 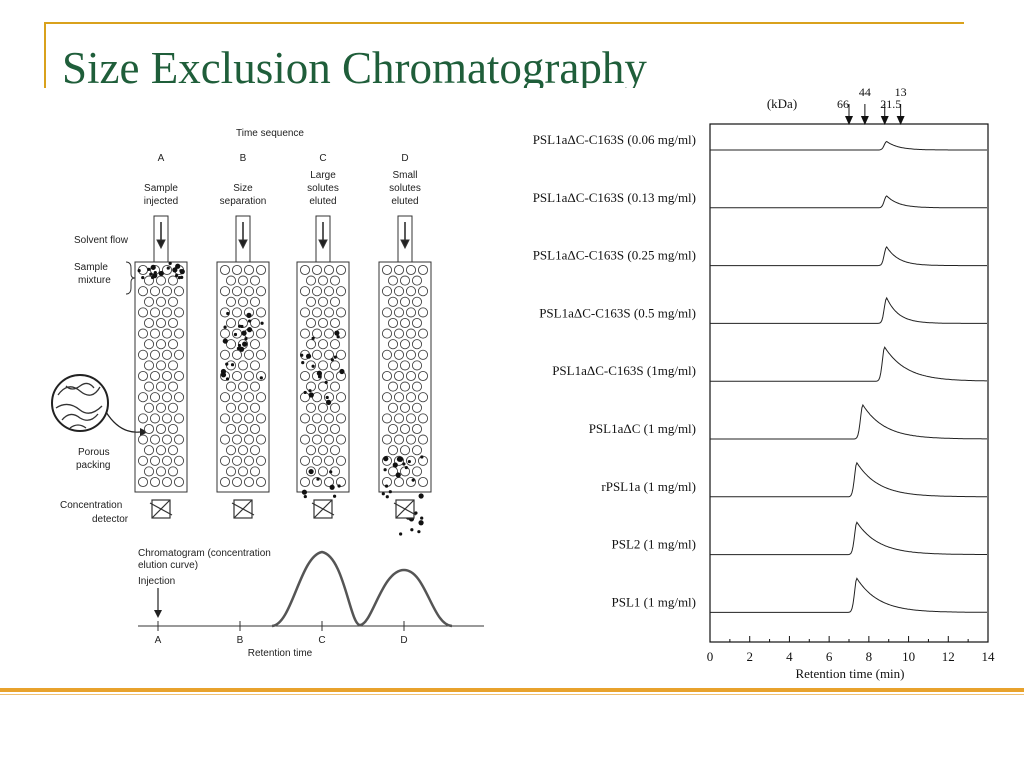 What do you see at coordinates (45, 57) in the screenshot?
I see `left-accent-line` at bounding box center [45, 57].